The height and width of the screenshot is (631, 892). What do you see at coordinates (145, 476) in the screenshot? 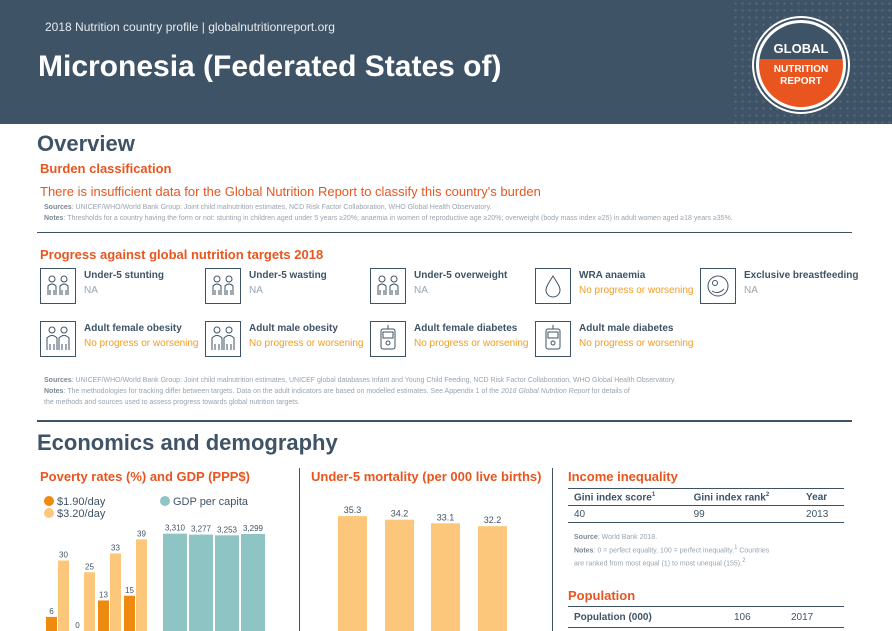
I see `poverty-heading: Poverty rates (%) and GDP (PPP$)` at bounding box center [145, 476].